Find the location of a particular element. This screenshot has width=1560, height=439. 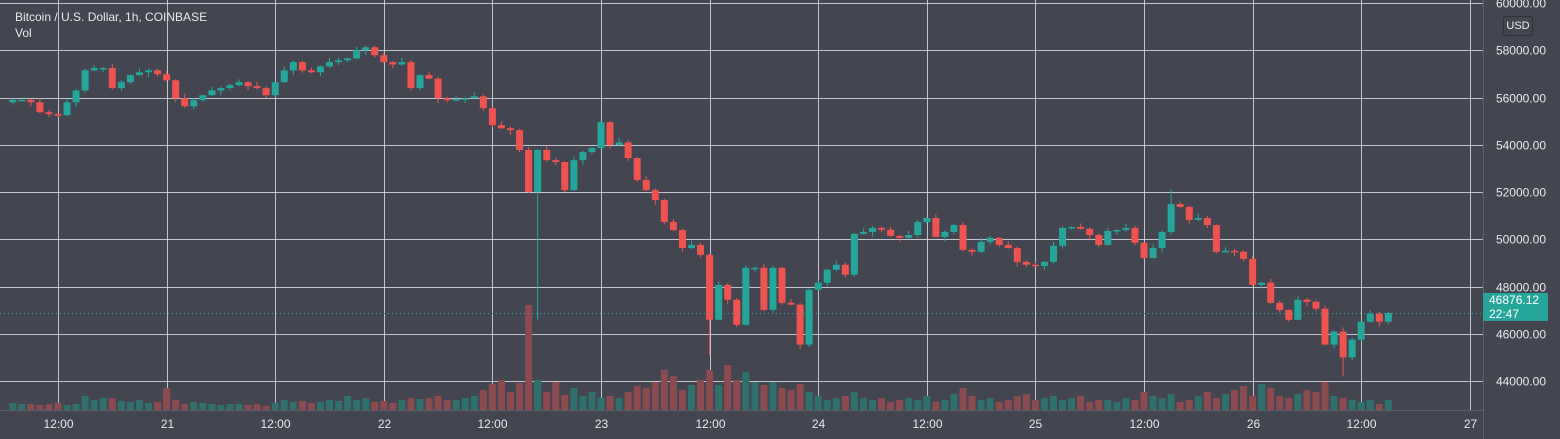

time-tick-label: 24 is located at coordinates (819, 424).